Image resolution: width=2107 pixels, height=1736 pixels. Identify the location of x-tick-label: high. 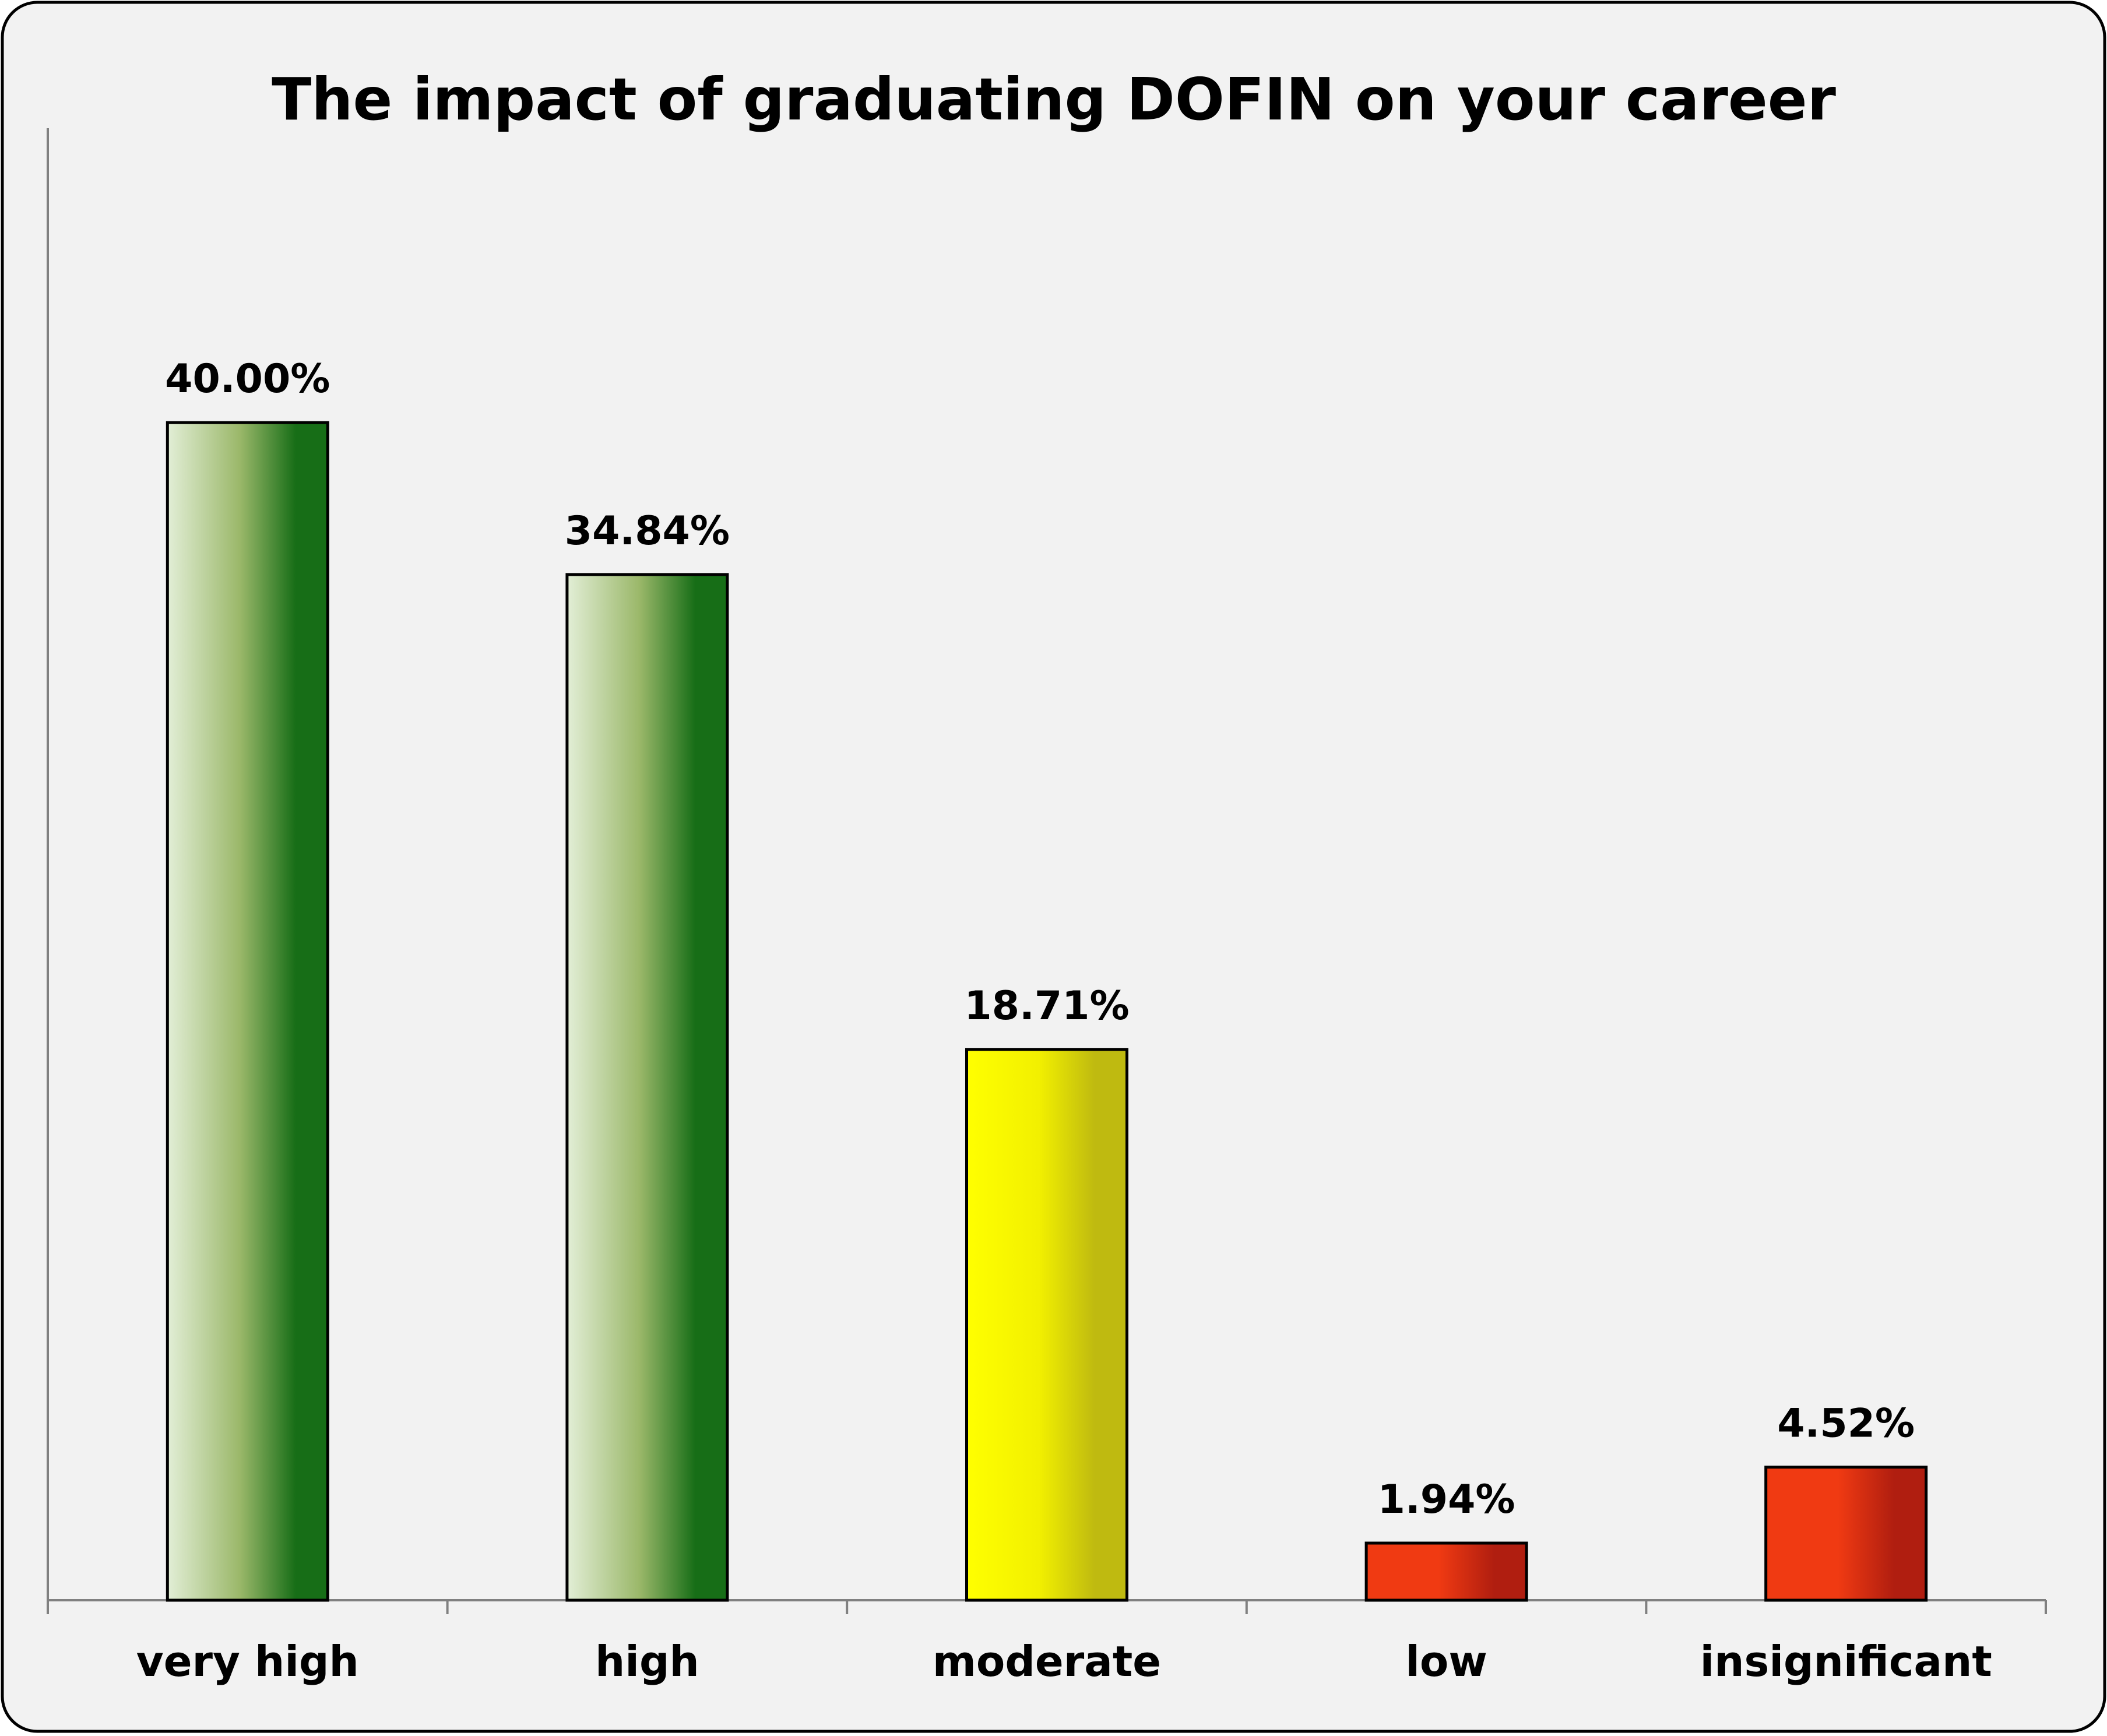
(647, 1662).